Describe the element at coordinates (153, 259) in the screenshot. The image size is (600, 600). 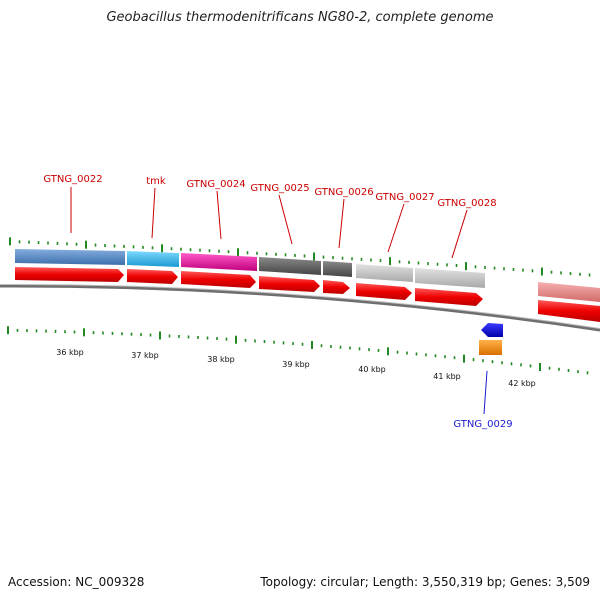
I see `cog-segment-tmk` at that location.